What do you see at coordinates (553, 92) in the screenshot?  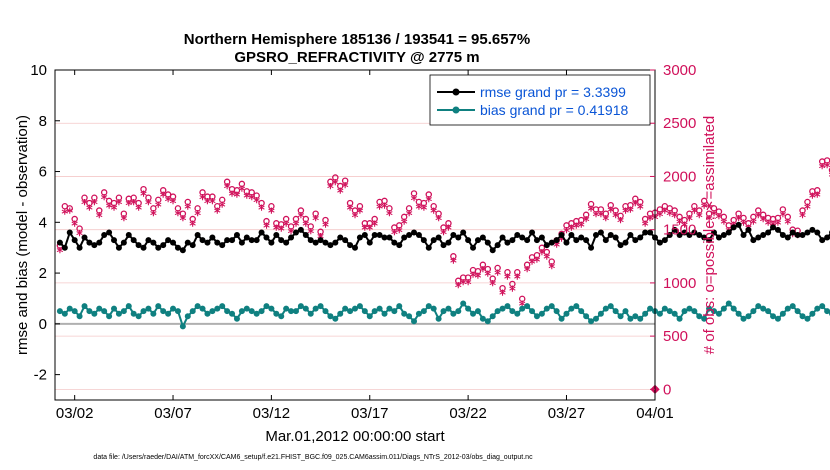 I see `legend-rmse-label: rmse grand pr = 3.3399` at bounding box center [553, 92].